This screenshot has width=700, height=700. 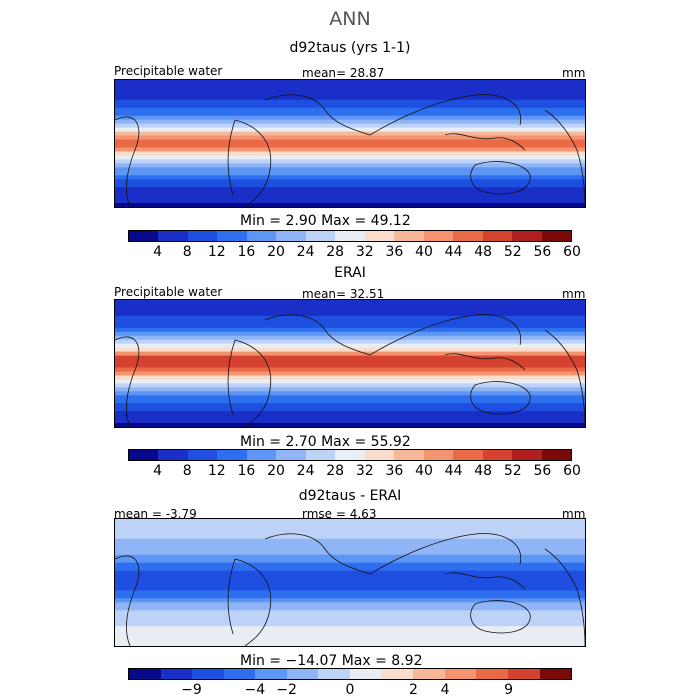 What do you see at coordinates (512, 471) in the screenshot?
I see `colorbar-tick-label: 52` at bounding box center [512, 471].